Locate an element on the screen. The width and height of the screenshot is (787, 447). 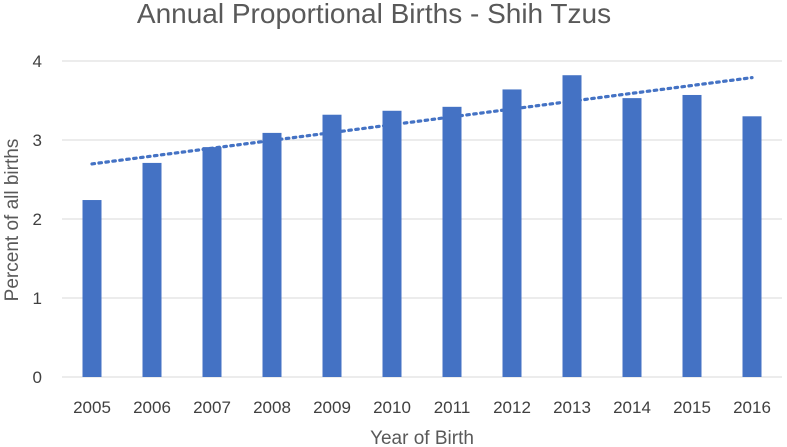
bar-2012 is located at coordinates (512, 233).